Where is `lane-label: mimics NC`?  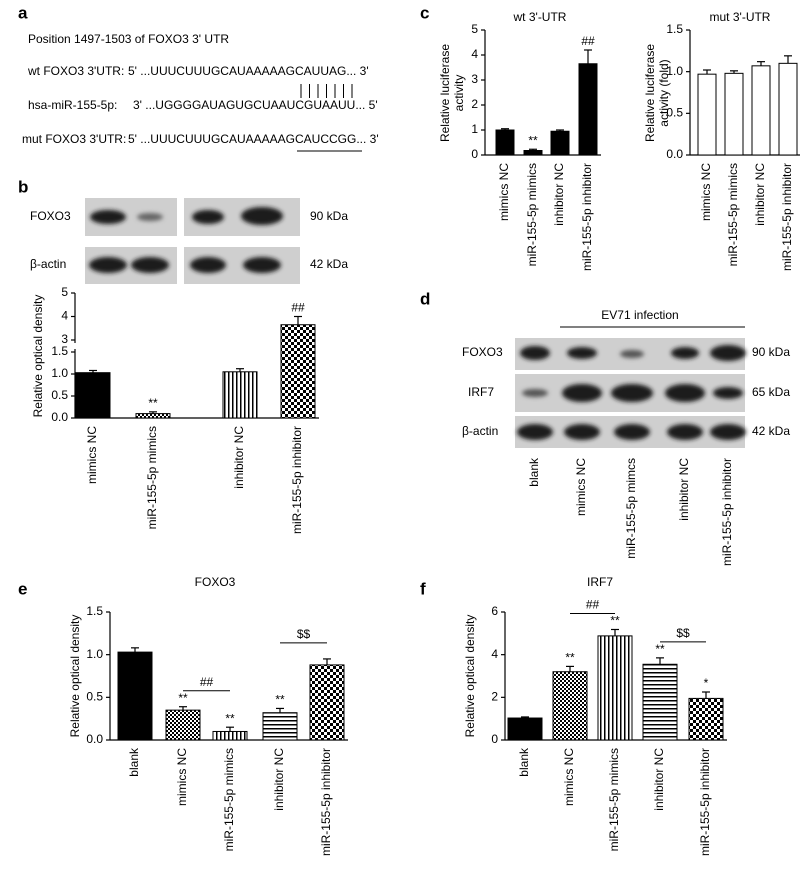
lane-label: mimics NC is located at coordinates (581, 487).